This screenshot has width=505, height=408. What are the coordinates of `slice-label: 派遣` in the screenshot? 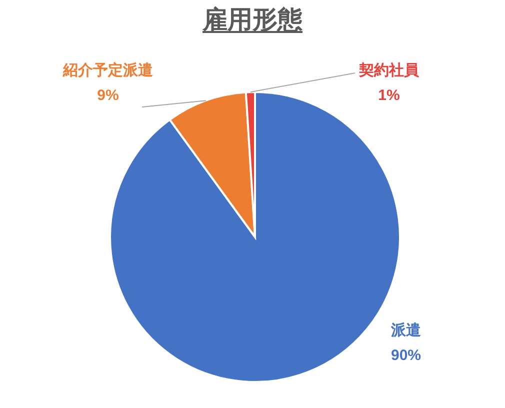 It's located at (406, 330).